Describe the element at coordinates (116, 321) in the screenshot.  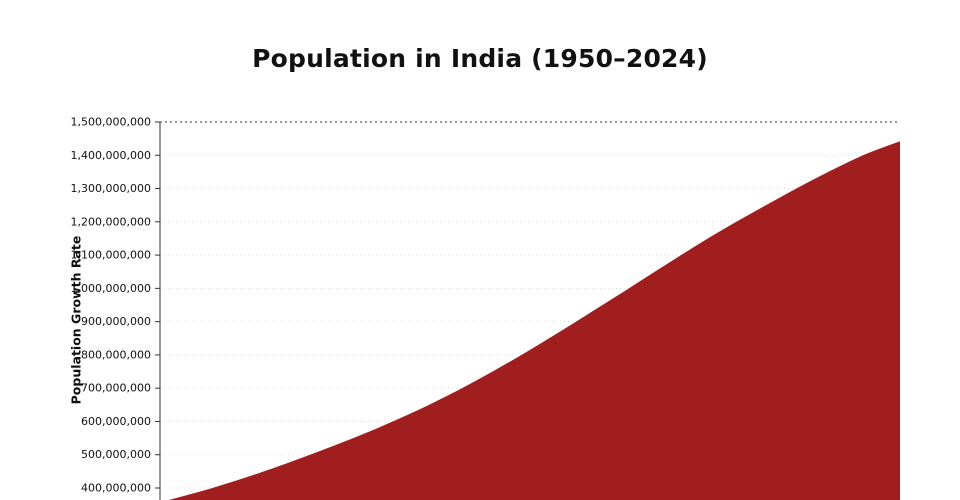
I see `y-tick-label: 900,000,000` at that location.